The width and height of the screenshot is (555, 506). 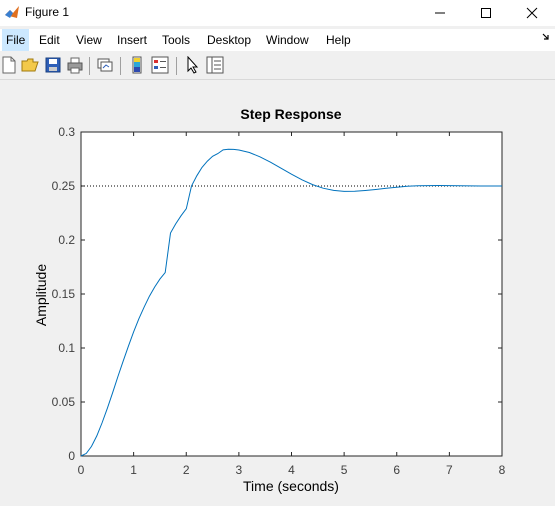 I want to click on close-icon, so click(x=532, y=13).